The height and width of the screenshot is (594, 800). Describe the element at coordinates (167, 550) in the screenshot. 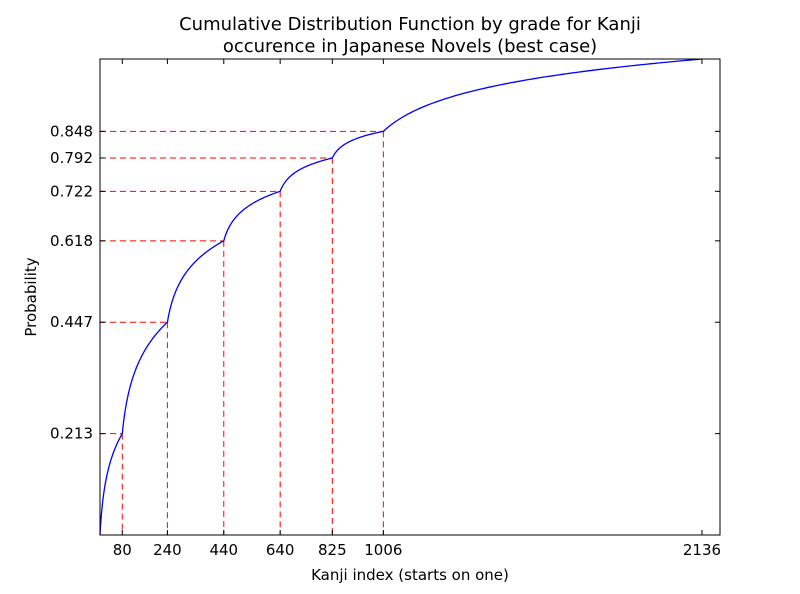

I see `x-tick-label-1: 240` at that location.